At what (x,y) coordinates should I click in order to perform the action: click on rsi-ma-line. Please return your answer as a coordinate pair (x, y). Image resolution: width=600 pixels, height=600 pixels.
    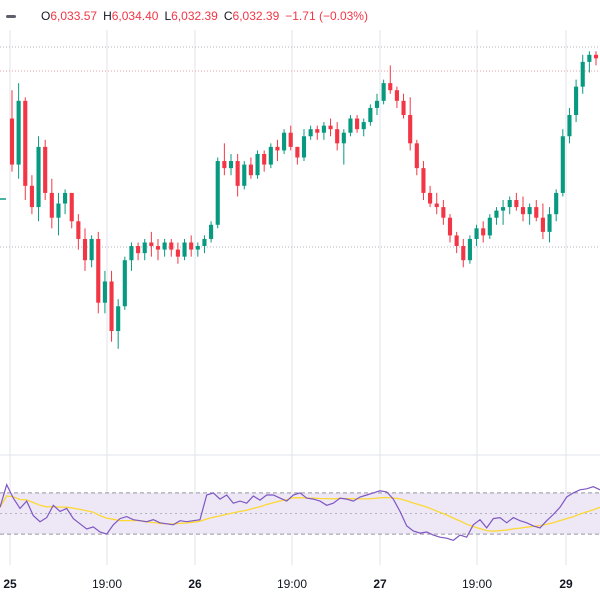
    Looking at the image, I should click on (300, 513).